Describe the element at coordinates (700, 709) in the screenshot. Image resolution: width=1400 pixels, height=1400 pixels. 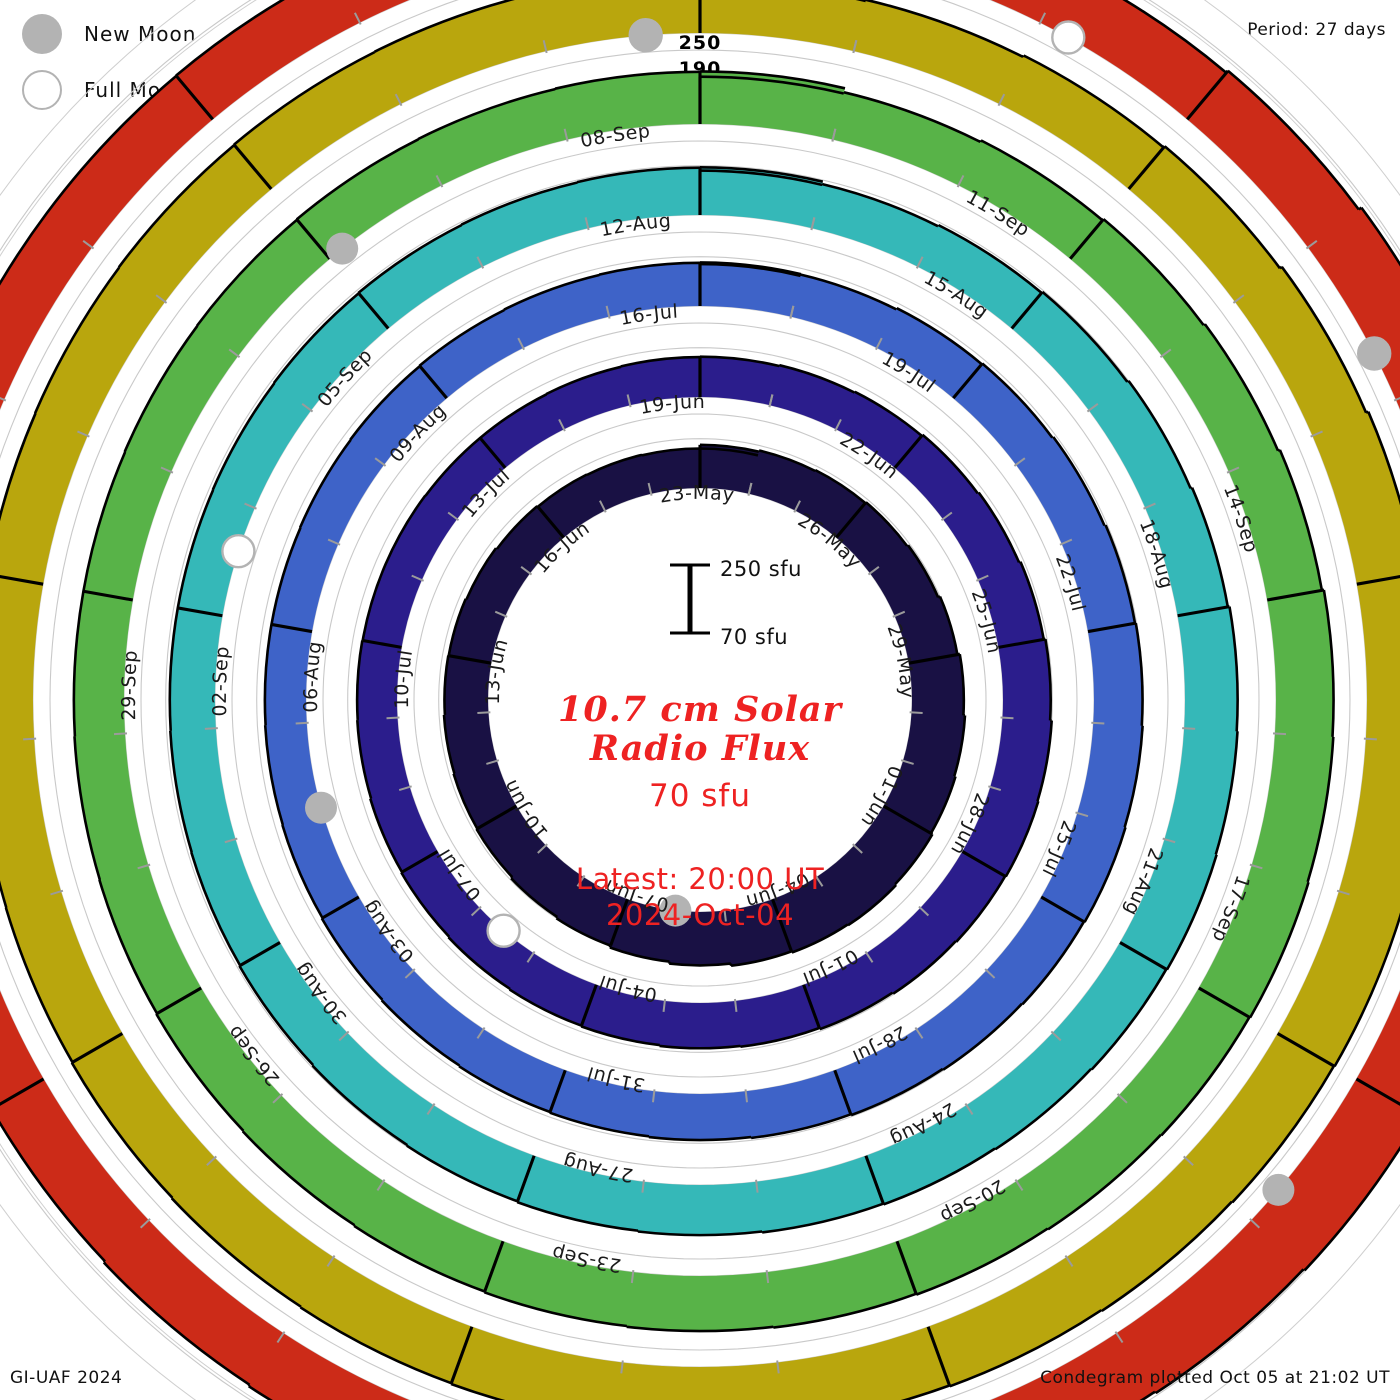
I see `chart-title-line1: 10.7 cm Solar` at that location.